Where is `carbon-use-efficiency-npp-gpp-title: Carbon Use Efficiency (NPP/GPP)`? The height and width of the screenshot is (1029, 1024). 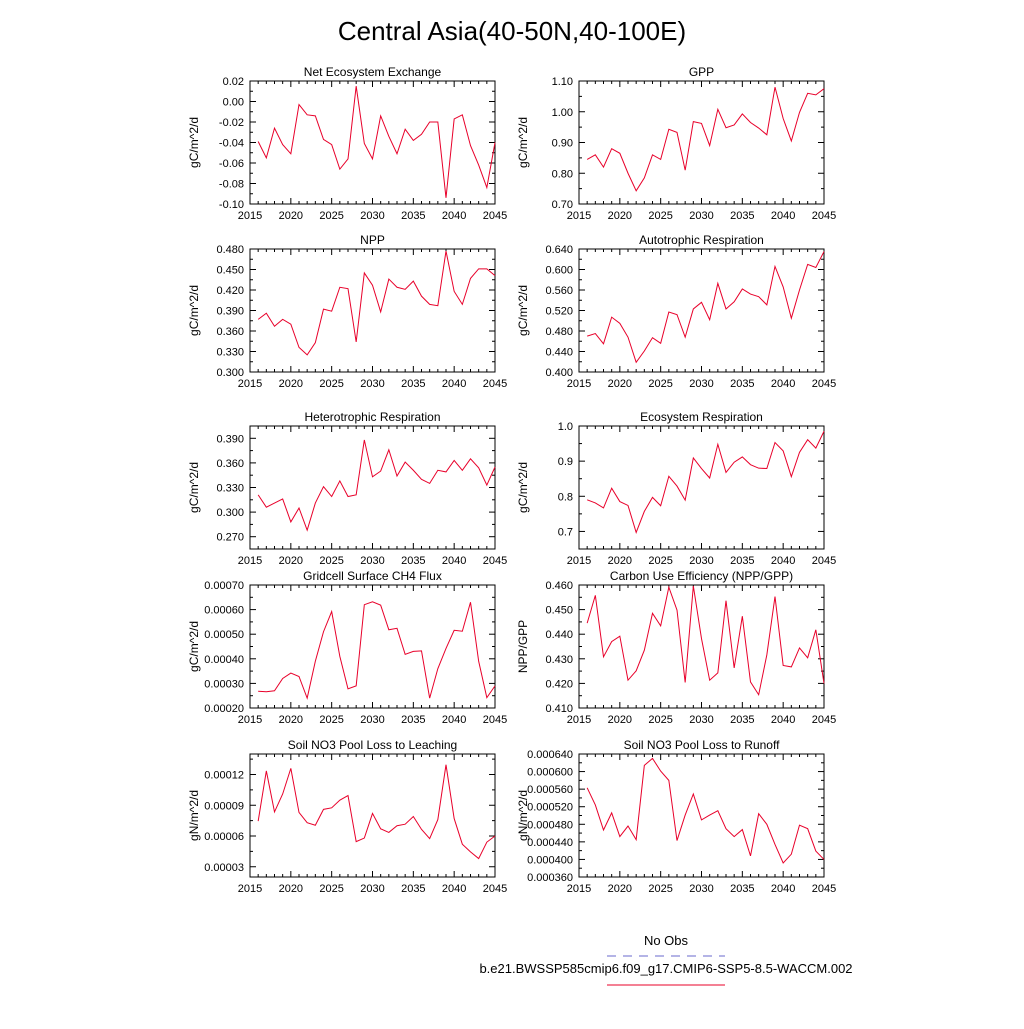
carbon-use-efficiency-npp-gpp-title: Carbon Use Efficiency (NPP/GPP) is located at coordinates (701, 576).